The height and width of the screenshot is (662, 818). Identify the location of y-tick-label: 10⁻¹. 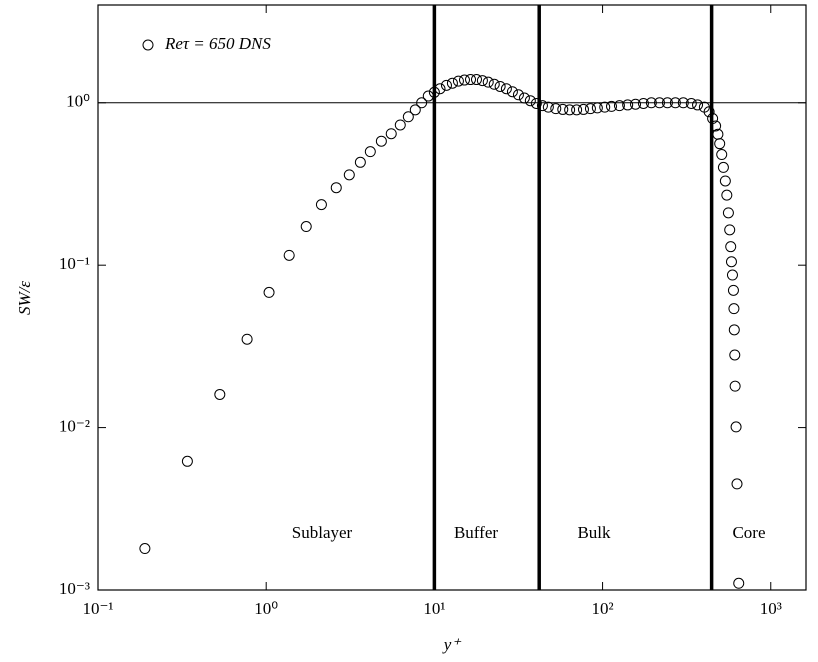
(74, 263).